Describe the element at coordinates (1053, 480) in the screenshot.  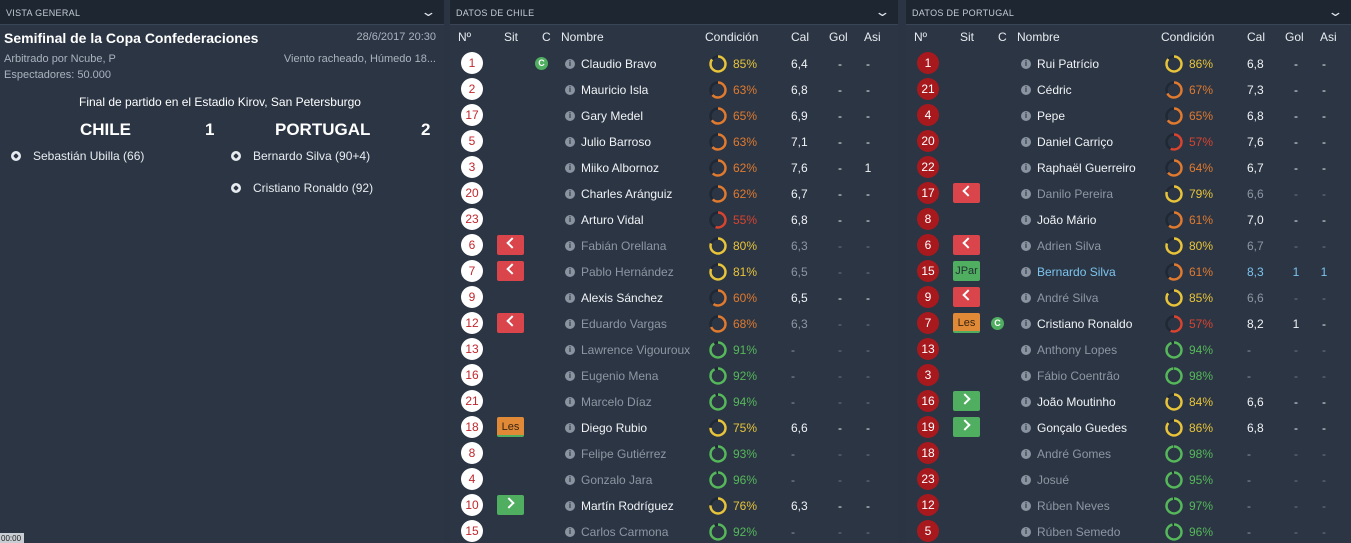
I see `player-name: Josué` at that location.